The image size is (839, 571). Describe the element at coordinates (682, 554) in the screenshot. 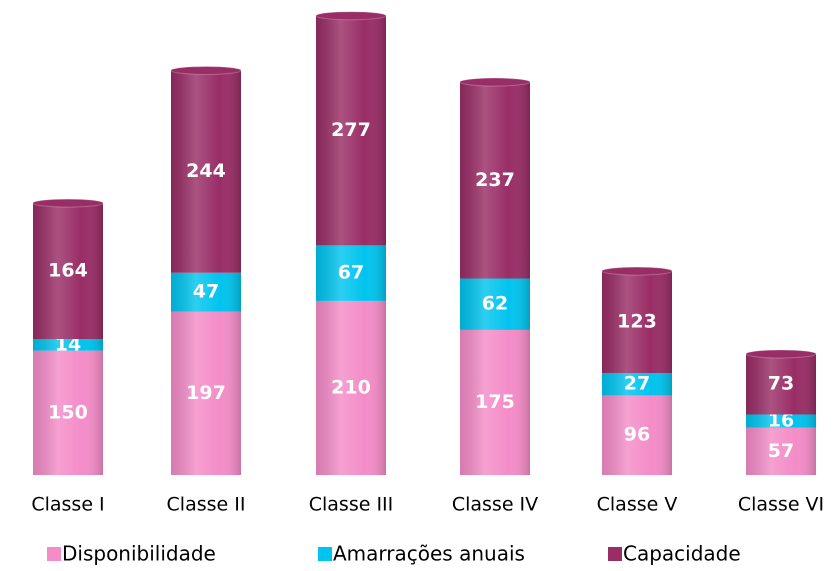

I see `legend-label: Capacidade` at that location.